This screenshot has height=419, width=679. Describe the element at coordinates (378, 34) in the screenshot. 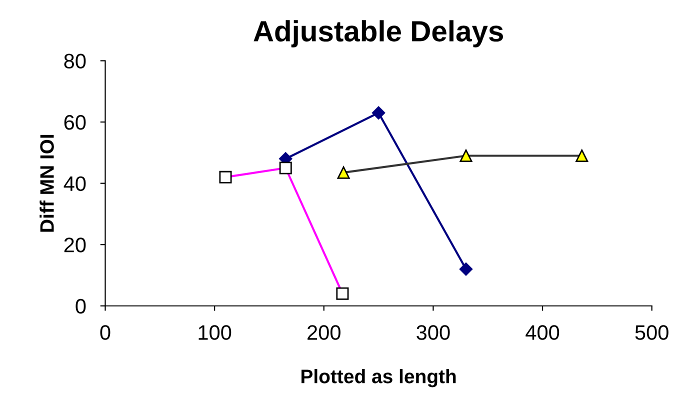

I see `chart-title: Adjustable Delays` at that location.